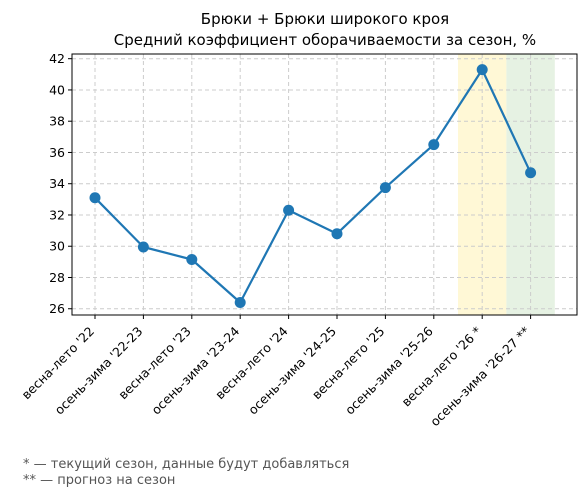  I want to click on x-tick-label: осень-зима '23-24, so click(195, 370).